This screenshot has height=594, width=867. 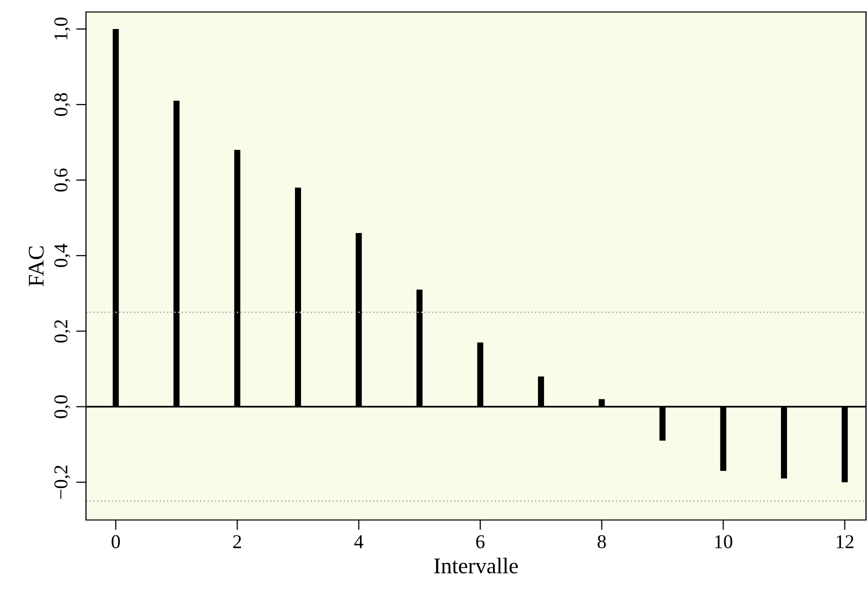 I want to click on y-tick-label: 0,0, so click(x=62, y=406).